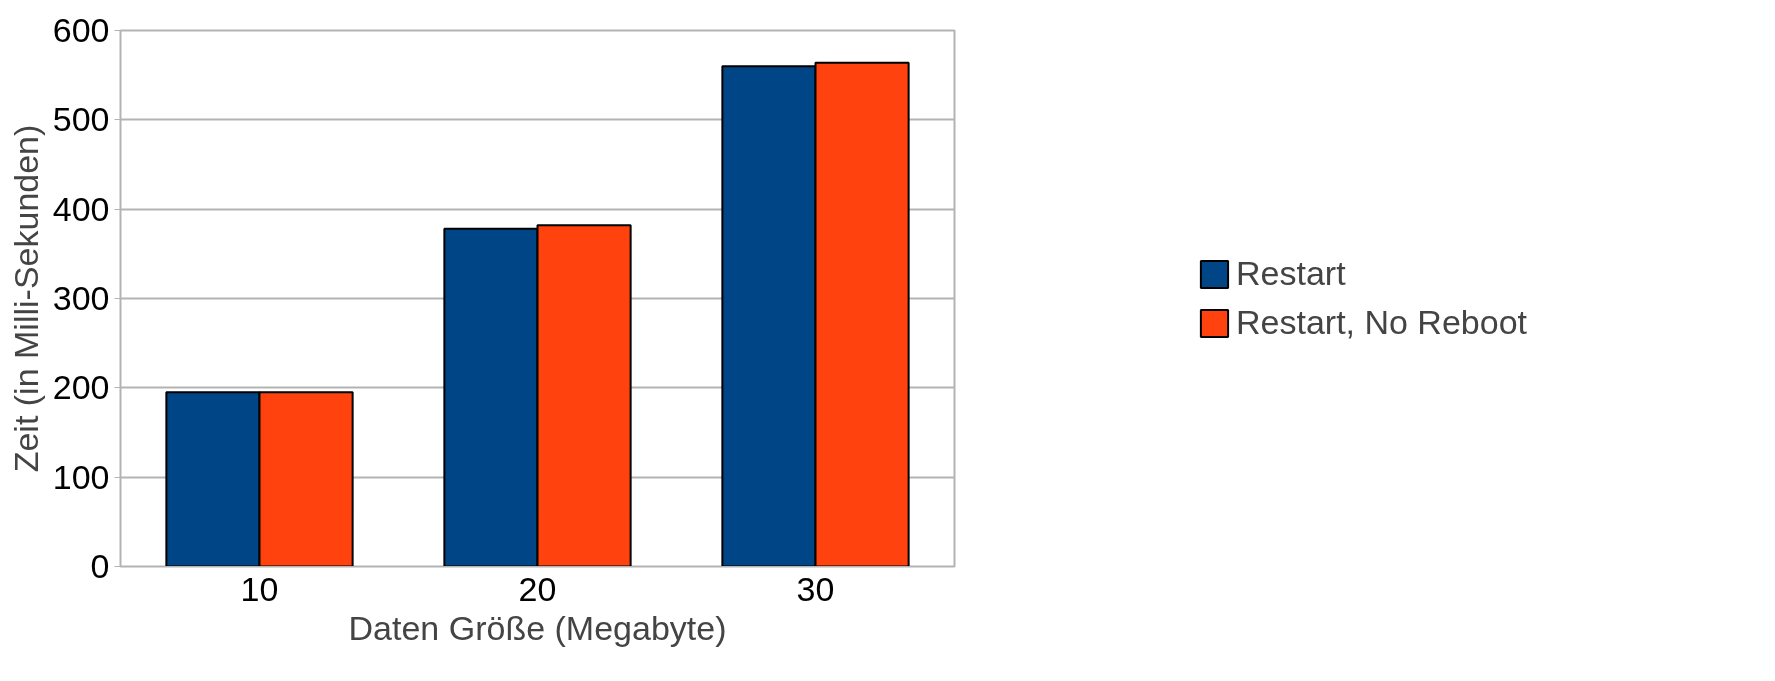 The image size is (1775, 681). What do you see at coordinates (815, 588) in the screenshot?
I see `x-tick-label: 30` at bounding box center [815, 588].